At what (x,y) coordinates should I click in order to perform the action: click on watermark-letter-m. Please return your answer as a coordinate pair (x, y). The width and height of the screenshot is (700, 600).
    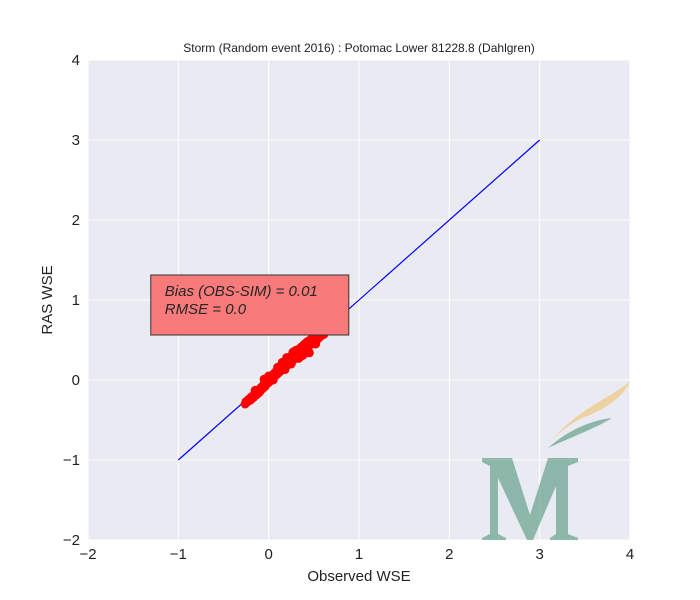
    Looking at the image, I should click on (530, 499).